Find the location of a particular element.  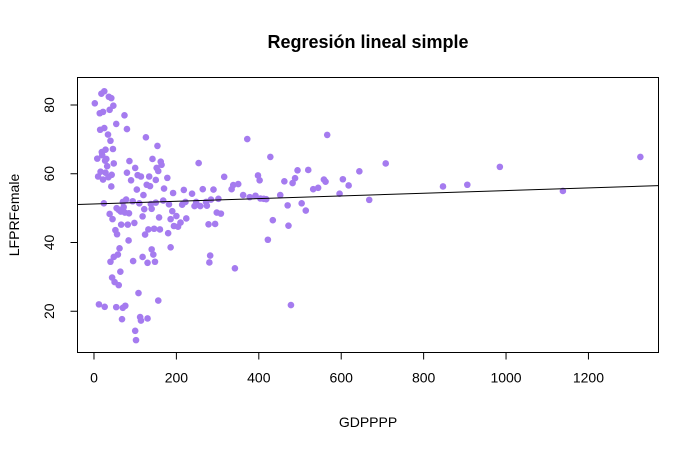

regression-line-group is located at coordinates (368, 195).